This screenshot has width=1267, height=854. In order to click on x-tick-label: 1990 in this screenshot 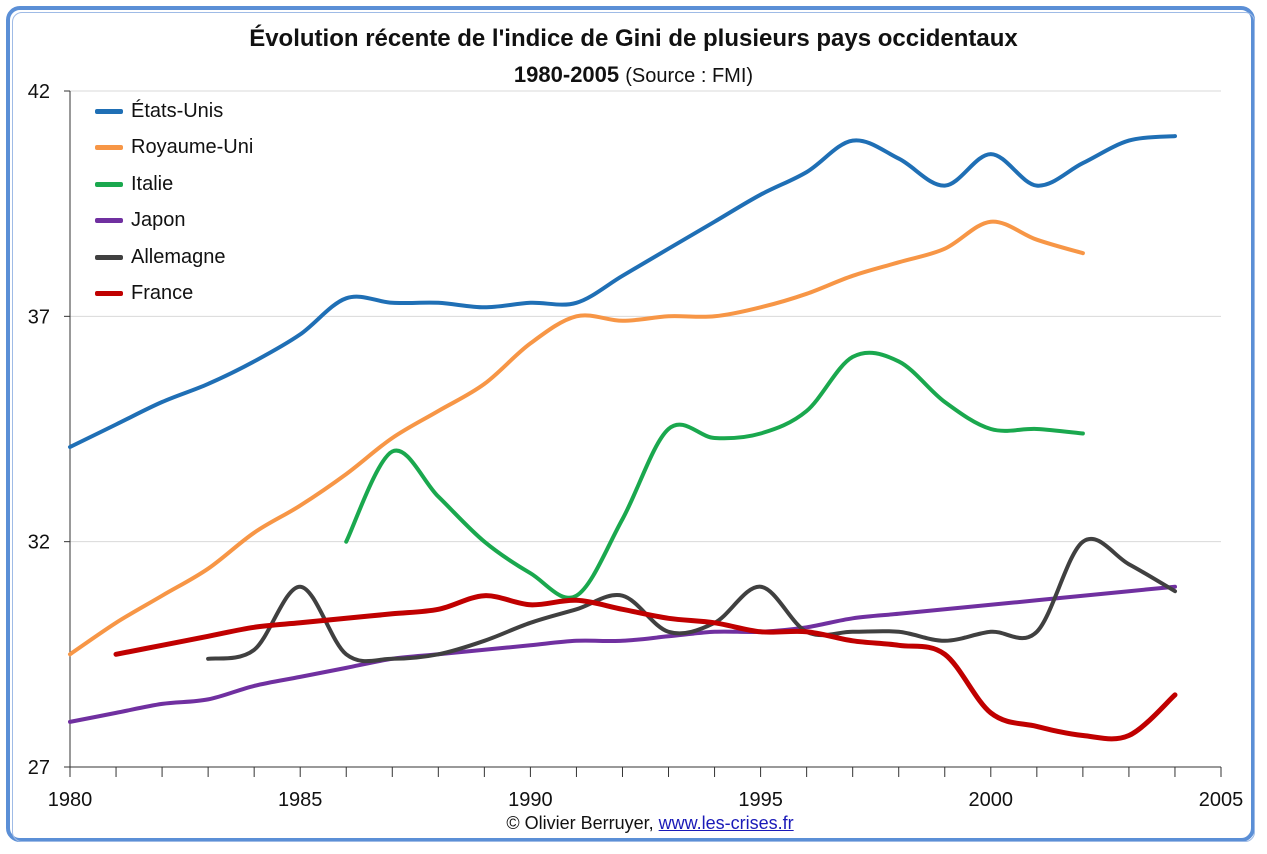, I will do `click(530, 800)`.